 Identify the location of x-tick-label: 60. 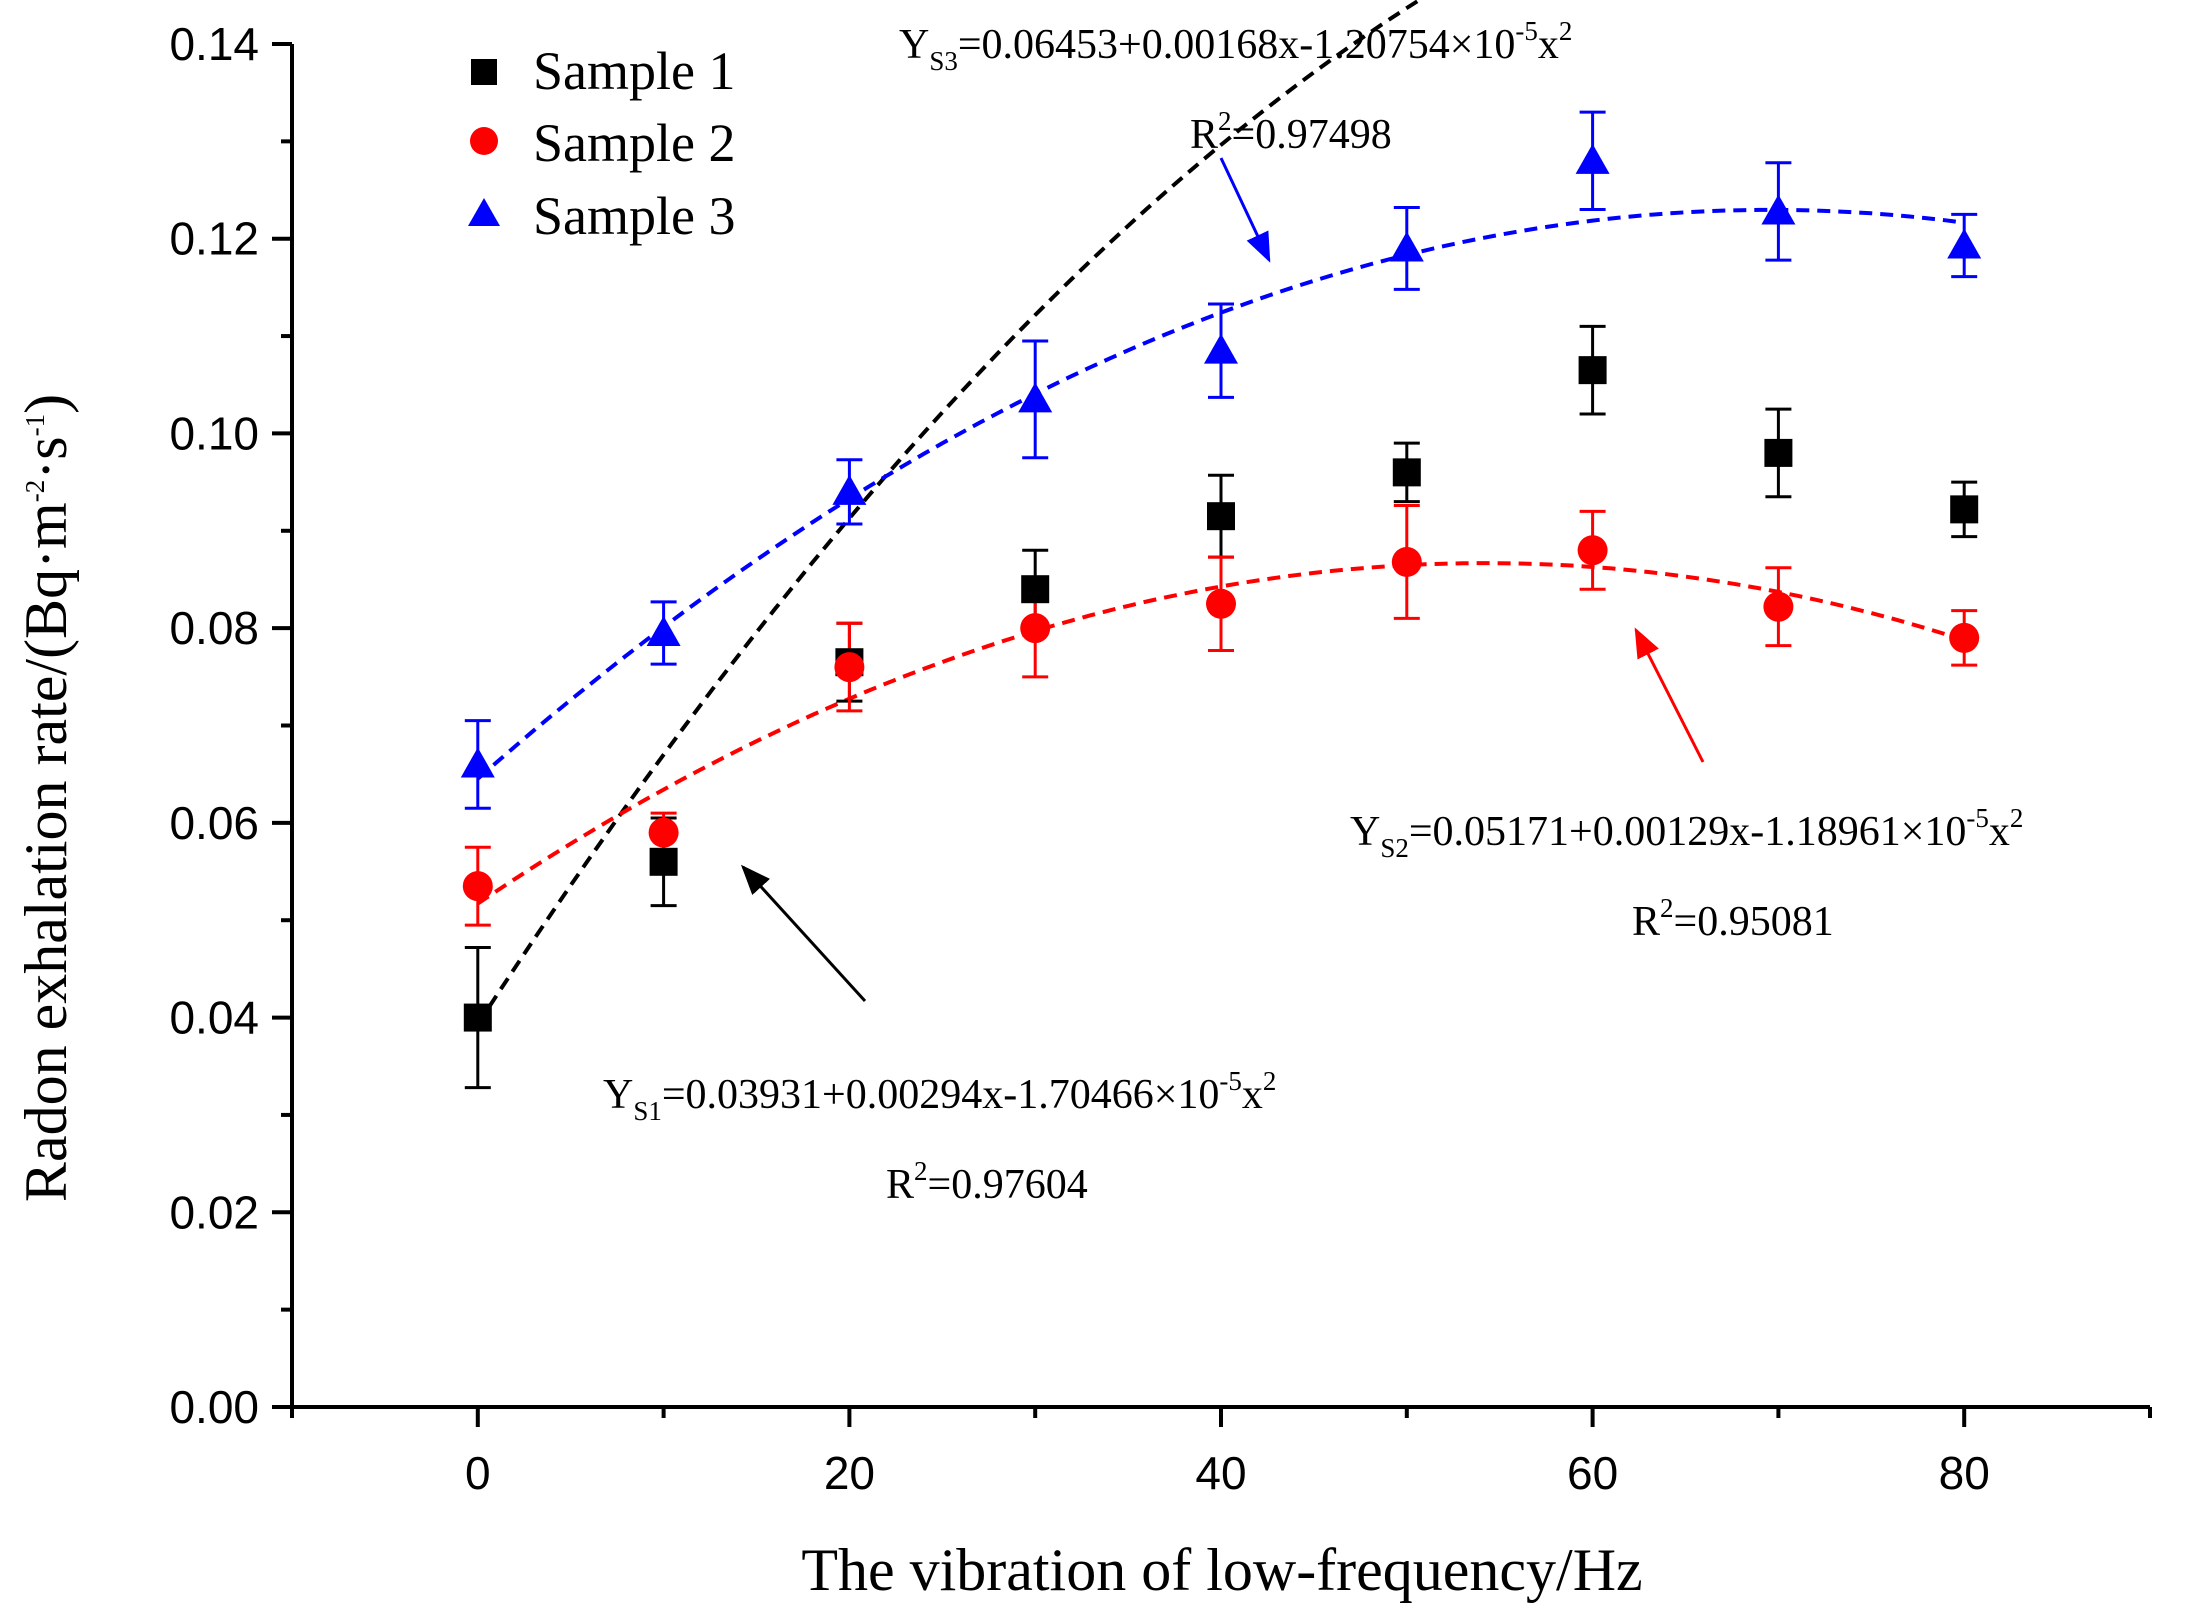
(1592, 1473).